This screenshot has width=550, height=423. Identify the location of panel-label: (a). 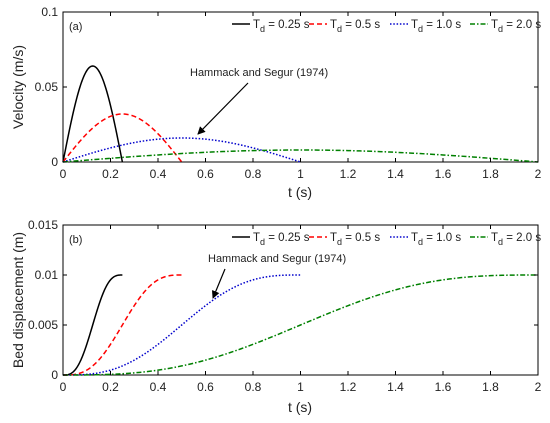
(75, 27).